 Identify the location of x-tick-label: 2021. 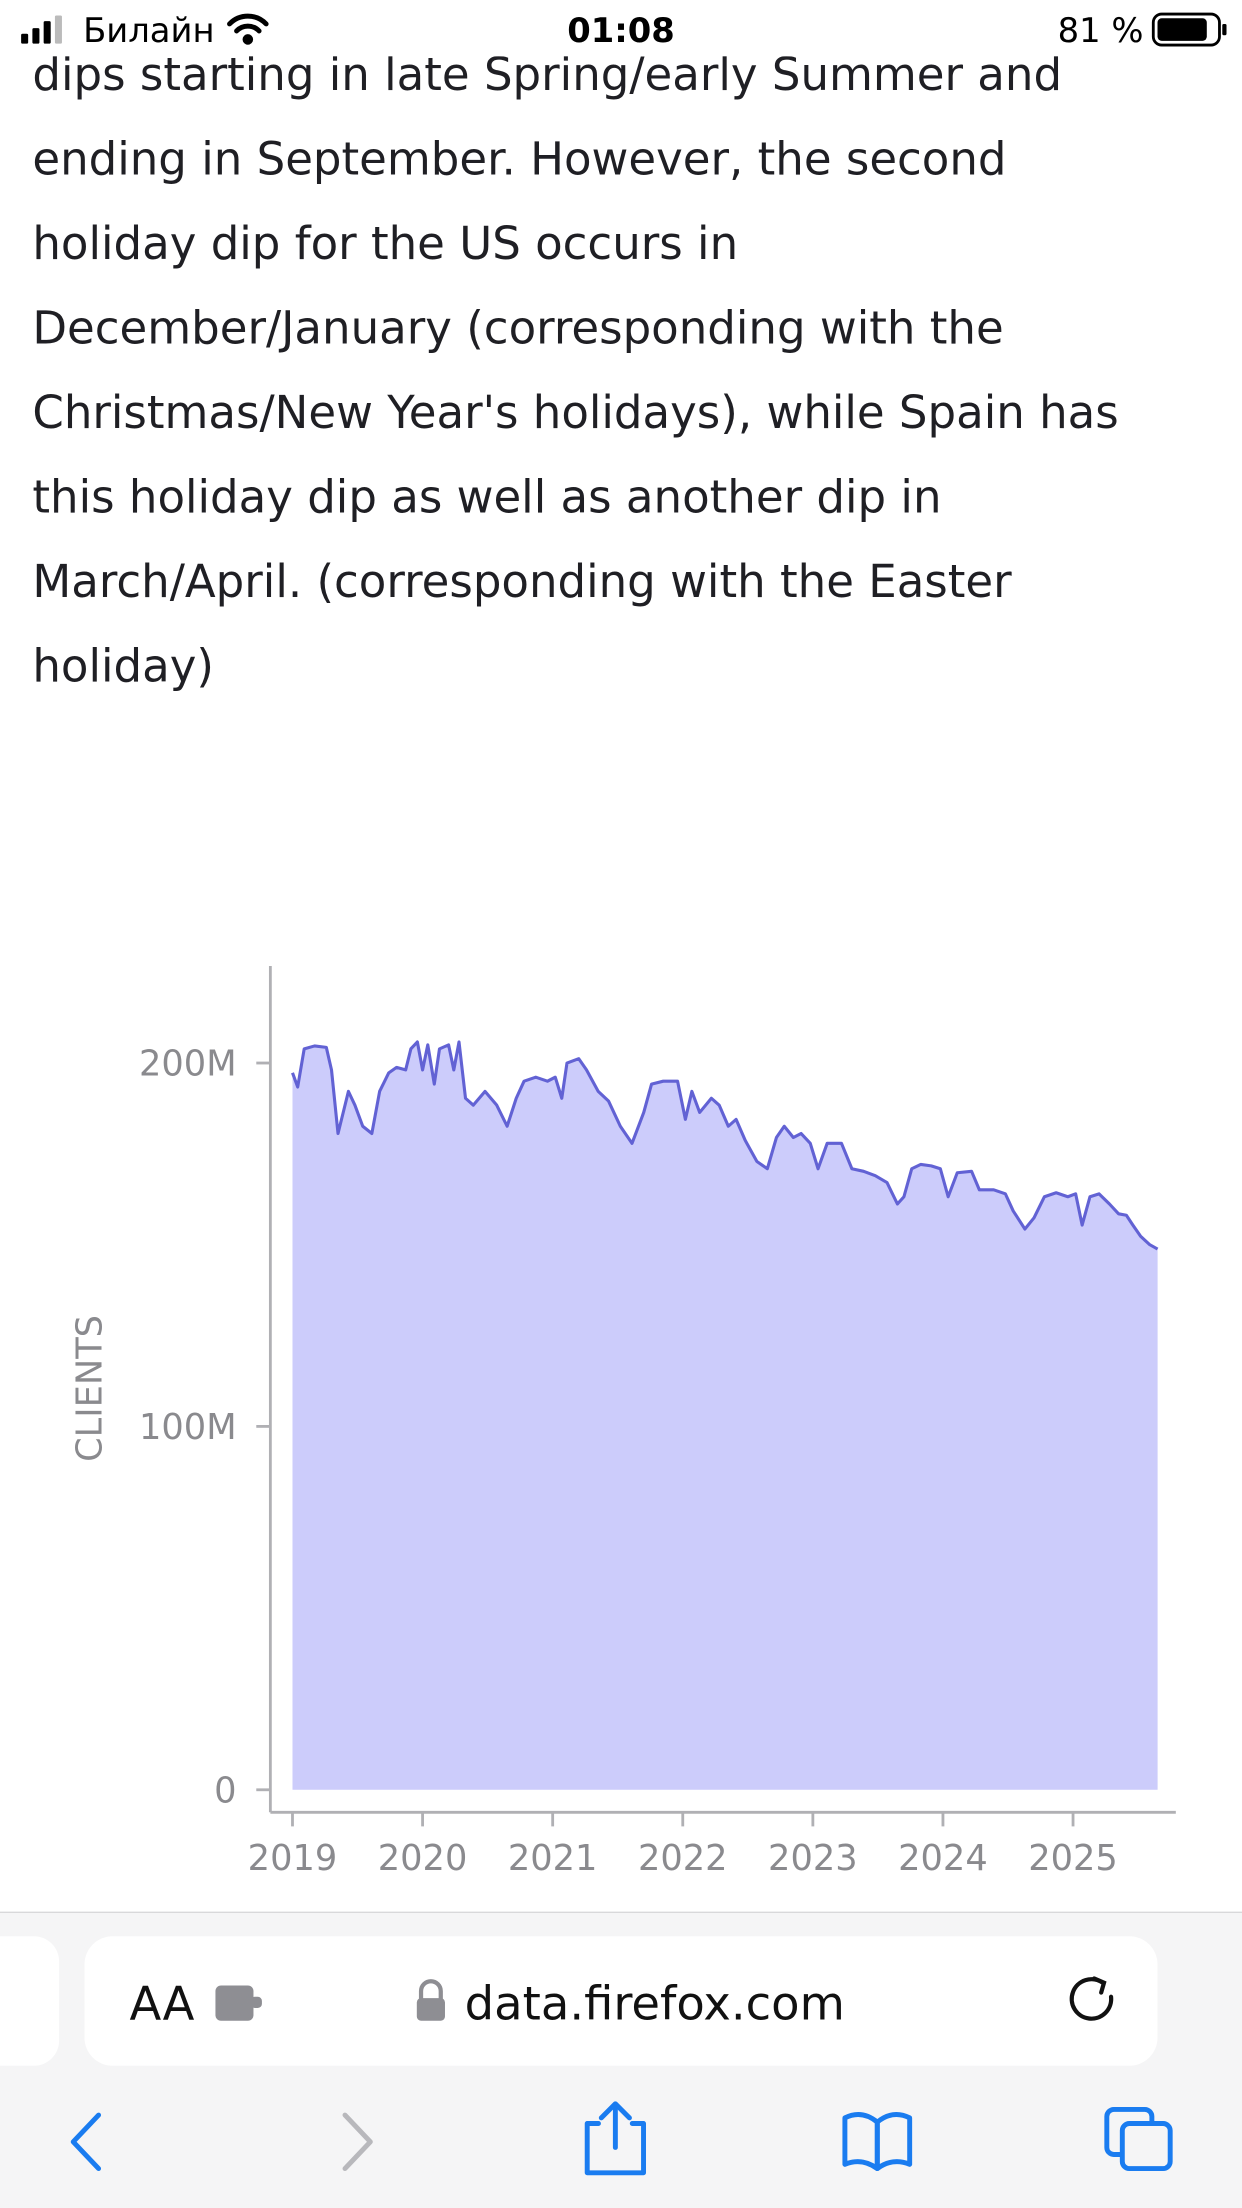
(553, 1858).